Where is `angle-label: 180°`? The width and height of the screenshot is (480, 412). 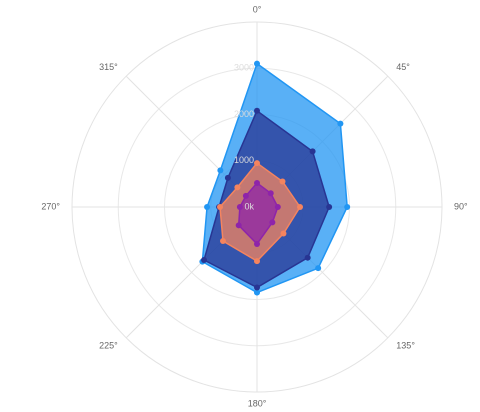
angle-label: 180° is located at coordinates (257, 403).